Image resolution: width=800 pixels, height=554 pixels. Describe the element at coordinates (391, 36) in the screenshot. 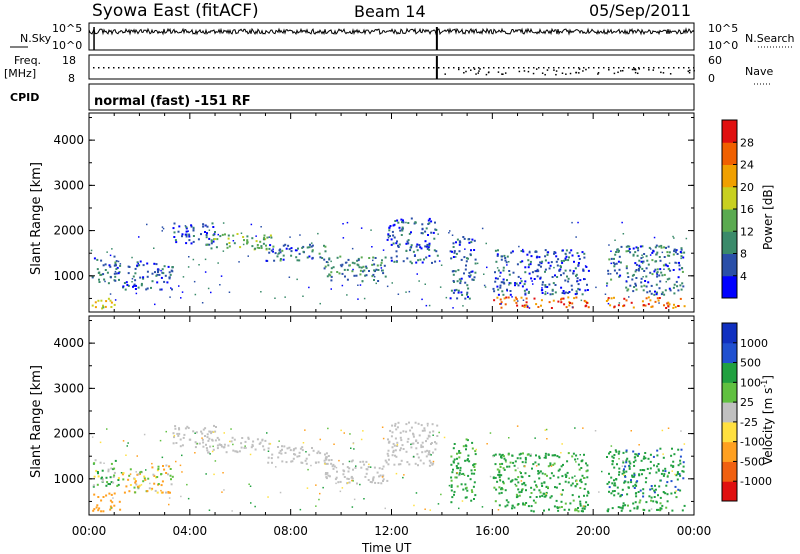

I see `nsky-frame` at that location.